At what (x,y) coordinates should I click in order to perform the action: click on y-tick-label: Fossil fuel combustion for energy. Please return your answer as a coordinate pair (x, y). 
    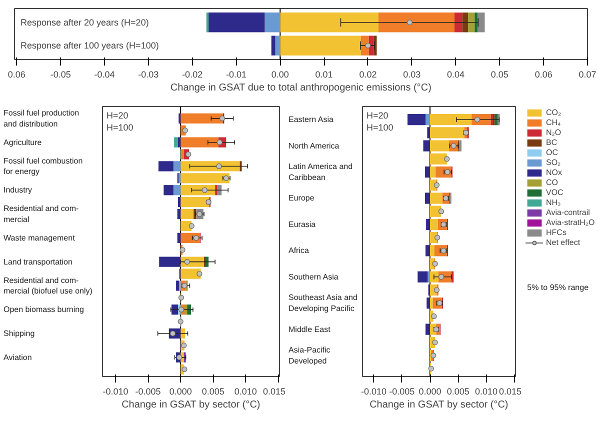
    Looking at the image, I should click on (43, 166).